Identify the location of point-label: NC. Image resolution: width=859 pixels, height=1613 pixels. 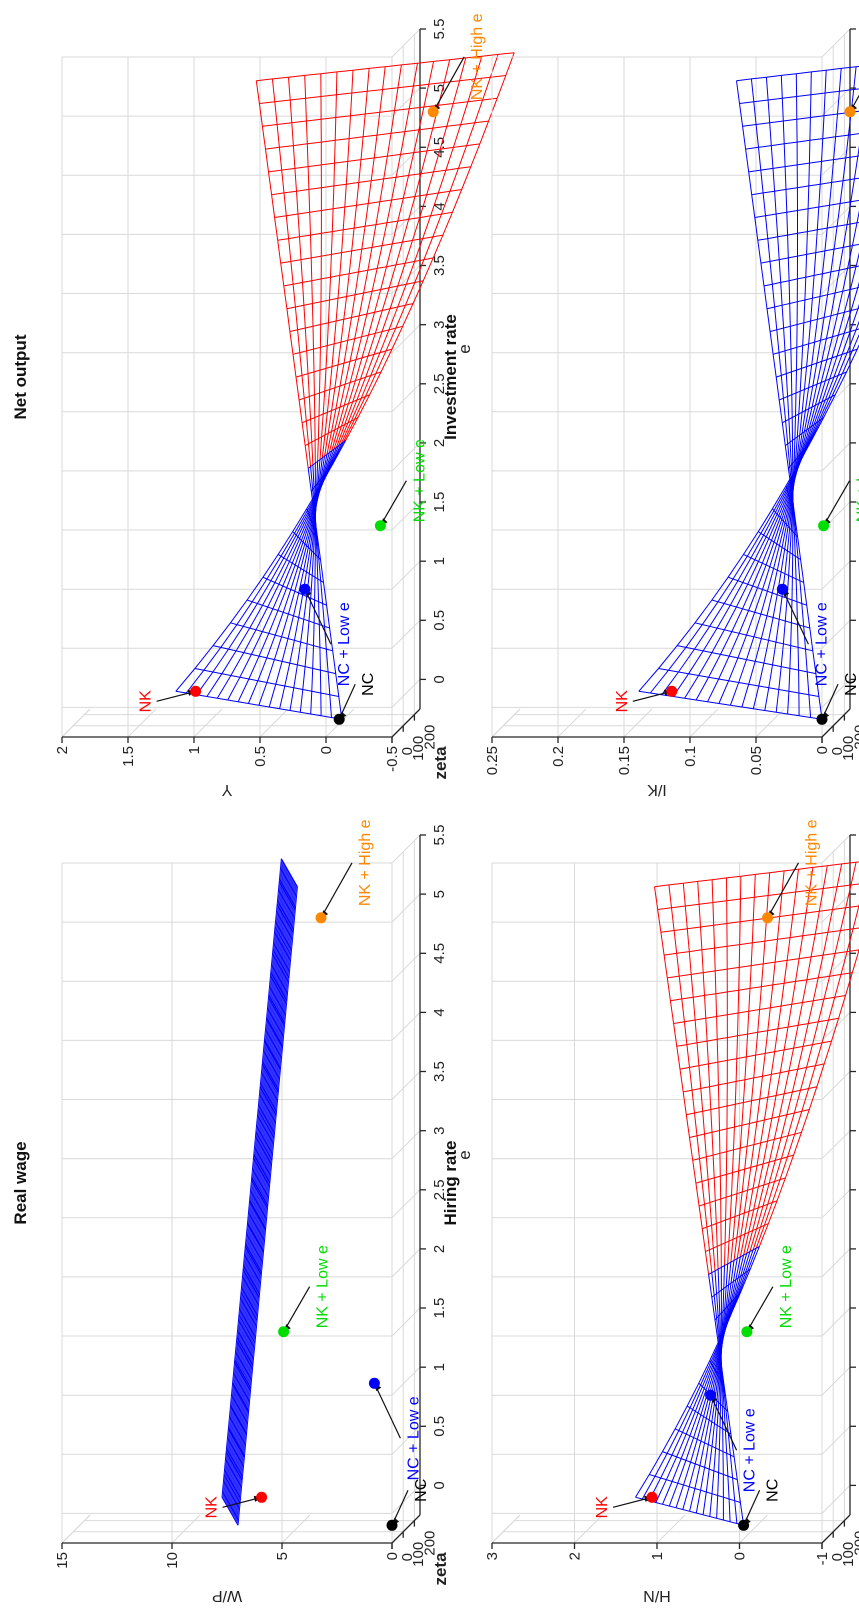
(421, 1490).